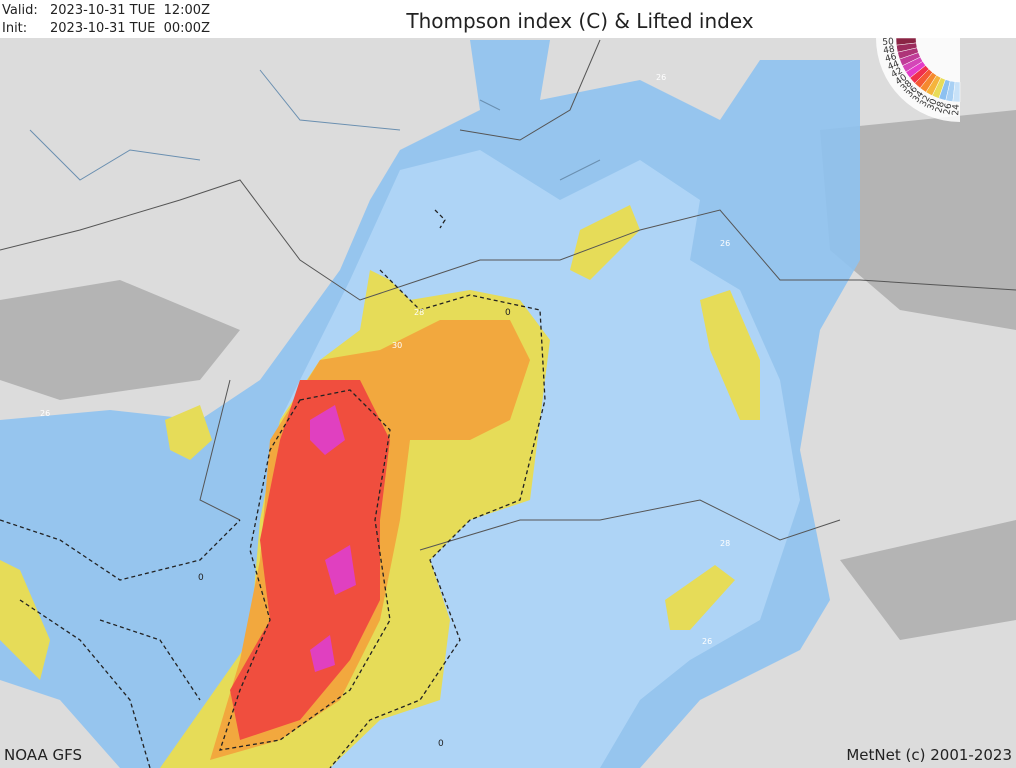  Describe the element at coordinates (929, 755) in the screenshot. I see `credit: MetNet (c) 2001-2023` at that location.